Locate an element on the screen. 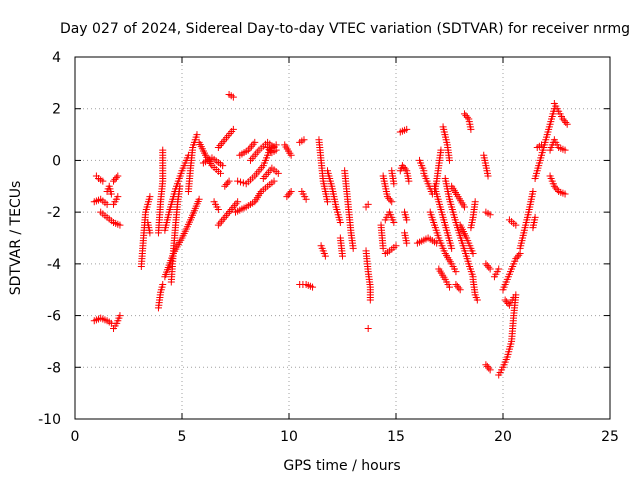 Image resolution: width=640 pixels, height=480 pixels. x-tick-label: 25 is located at coordinates (610, 437).